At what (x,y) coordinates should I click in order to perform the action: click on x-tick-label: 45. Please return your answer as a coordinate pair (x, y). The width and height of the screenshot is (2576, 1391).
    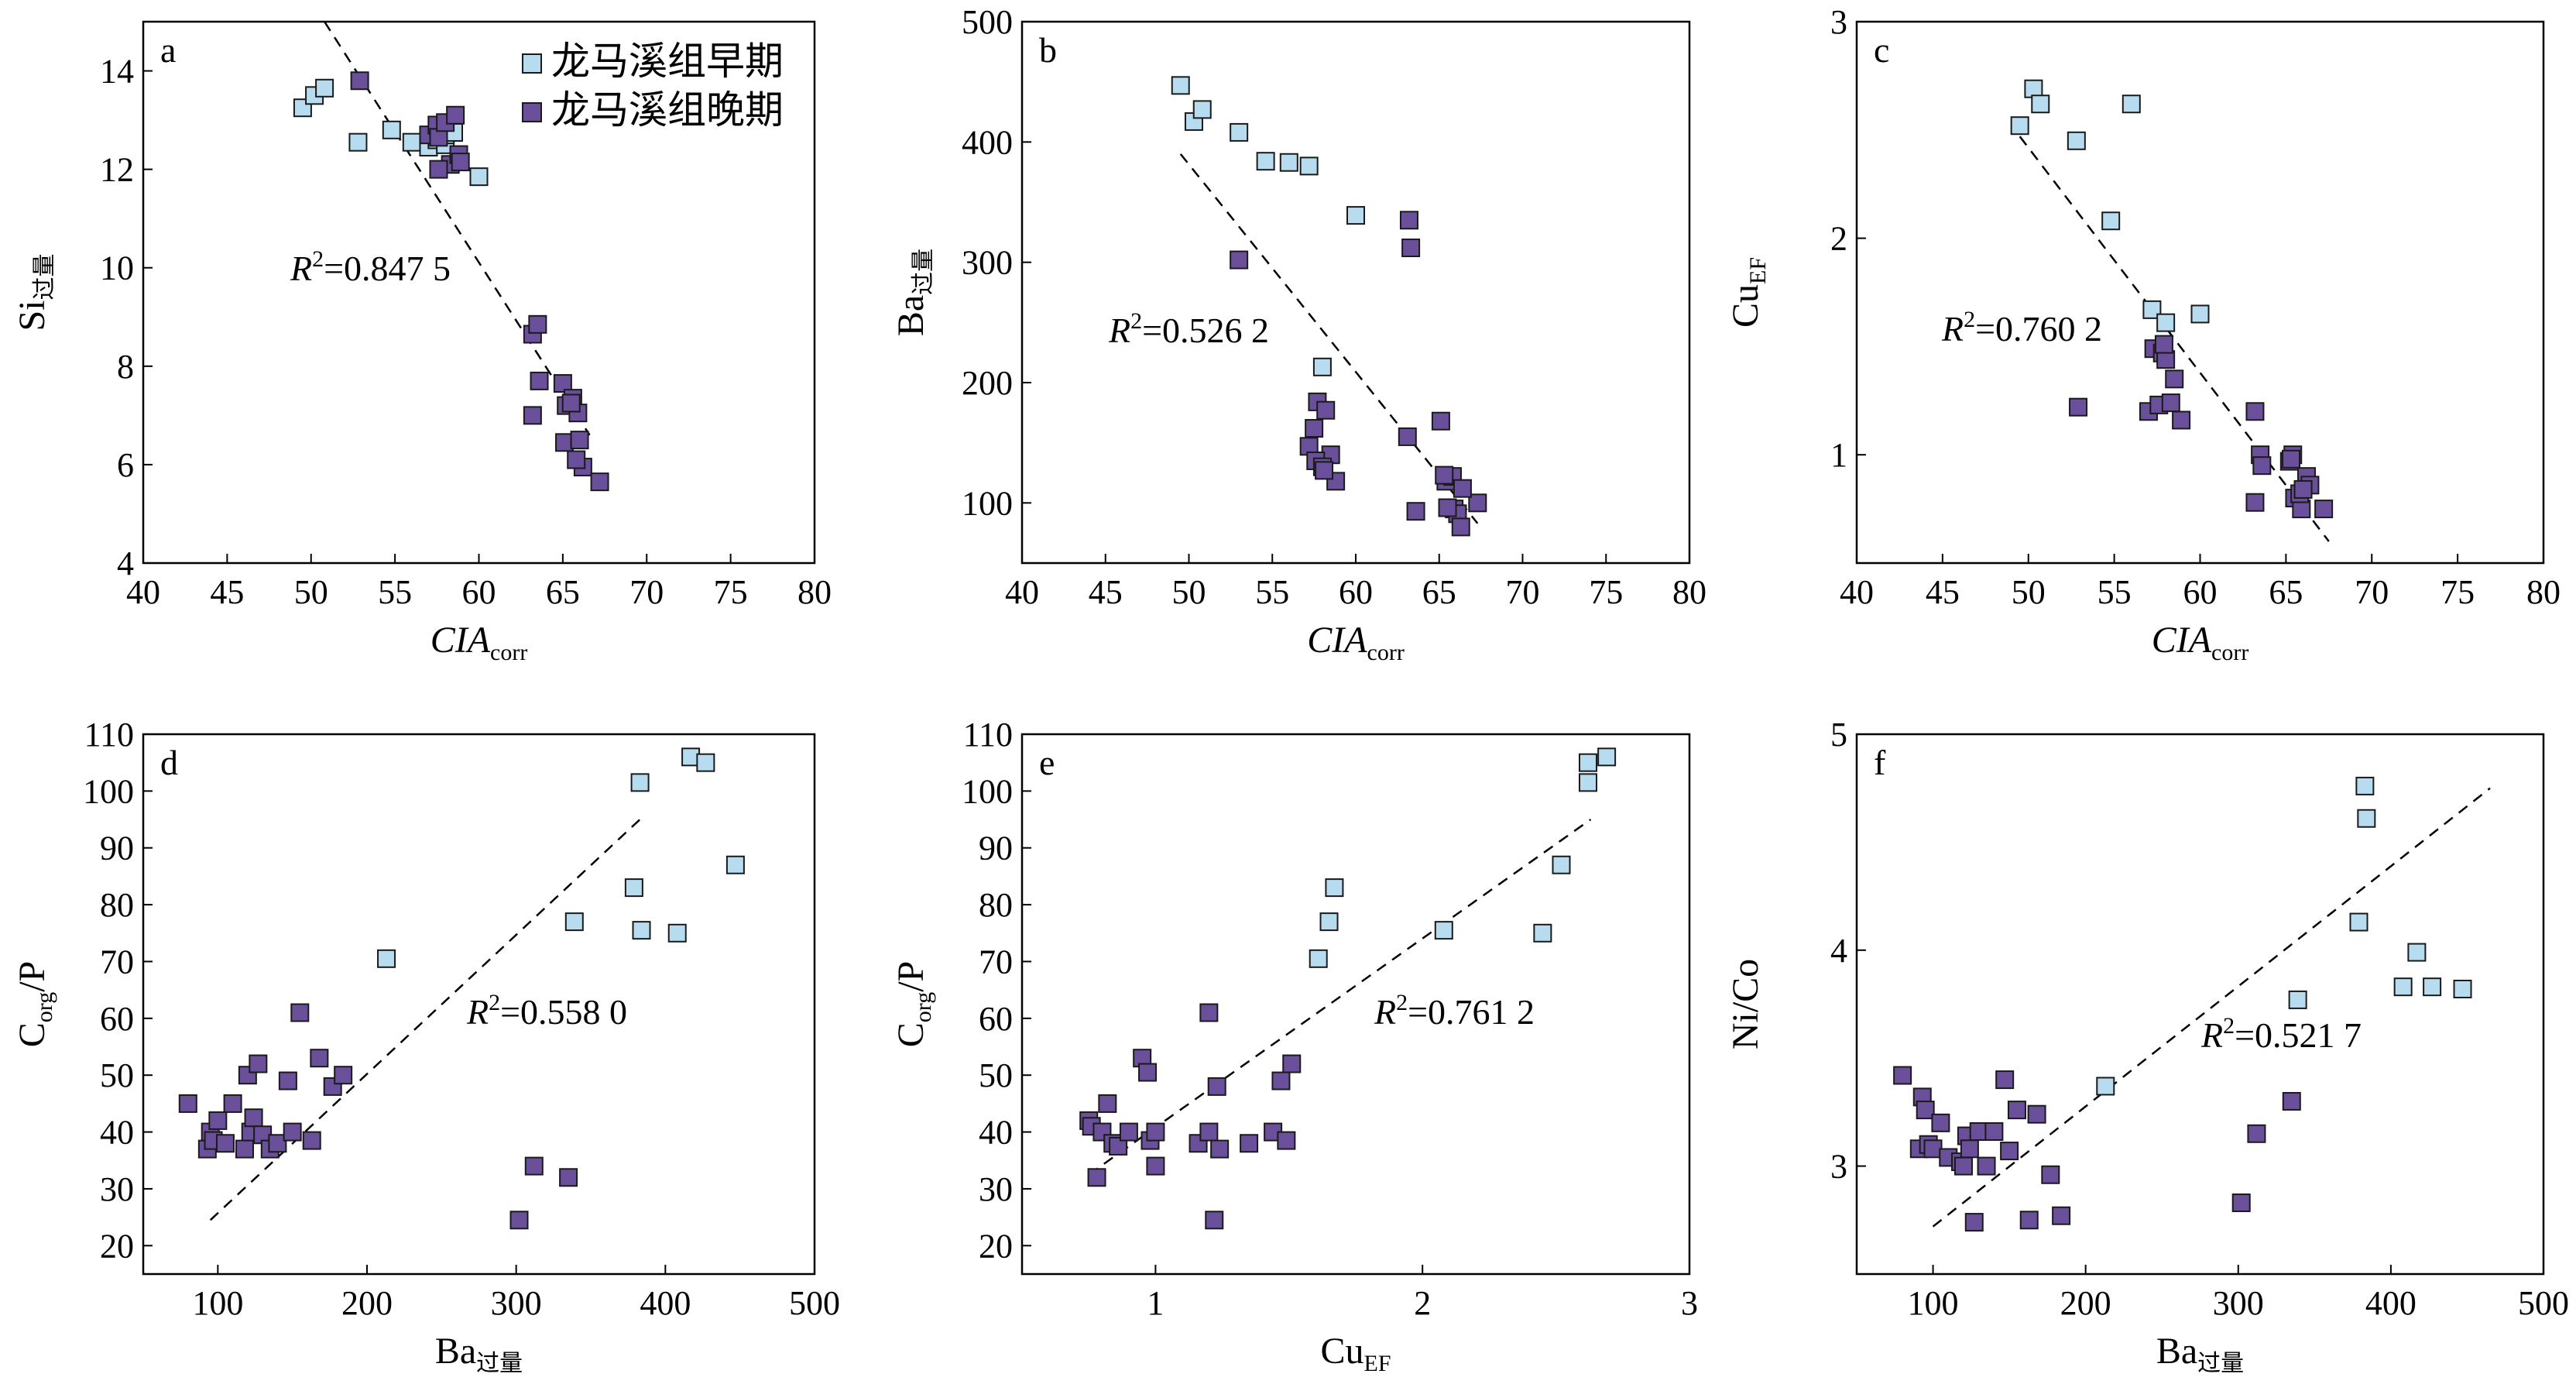
    Looking at the image, I should click on (227, 592).